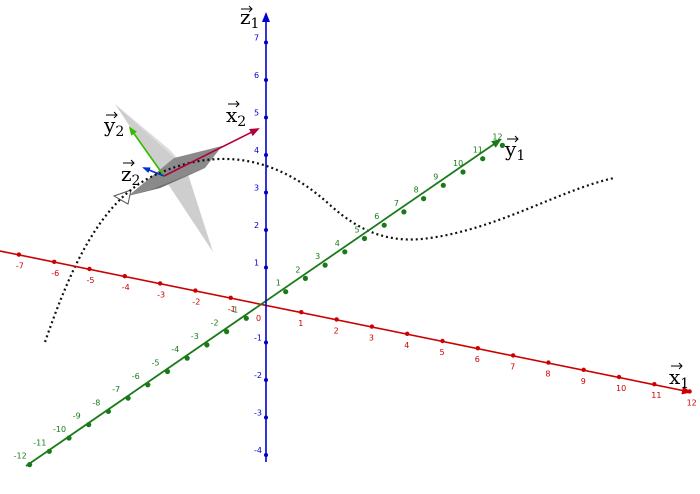  I want to click on x1-tick-label: 1, so click(300, 323).